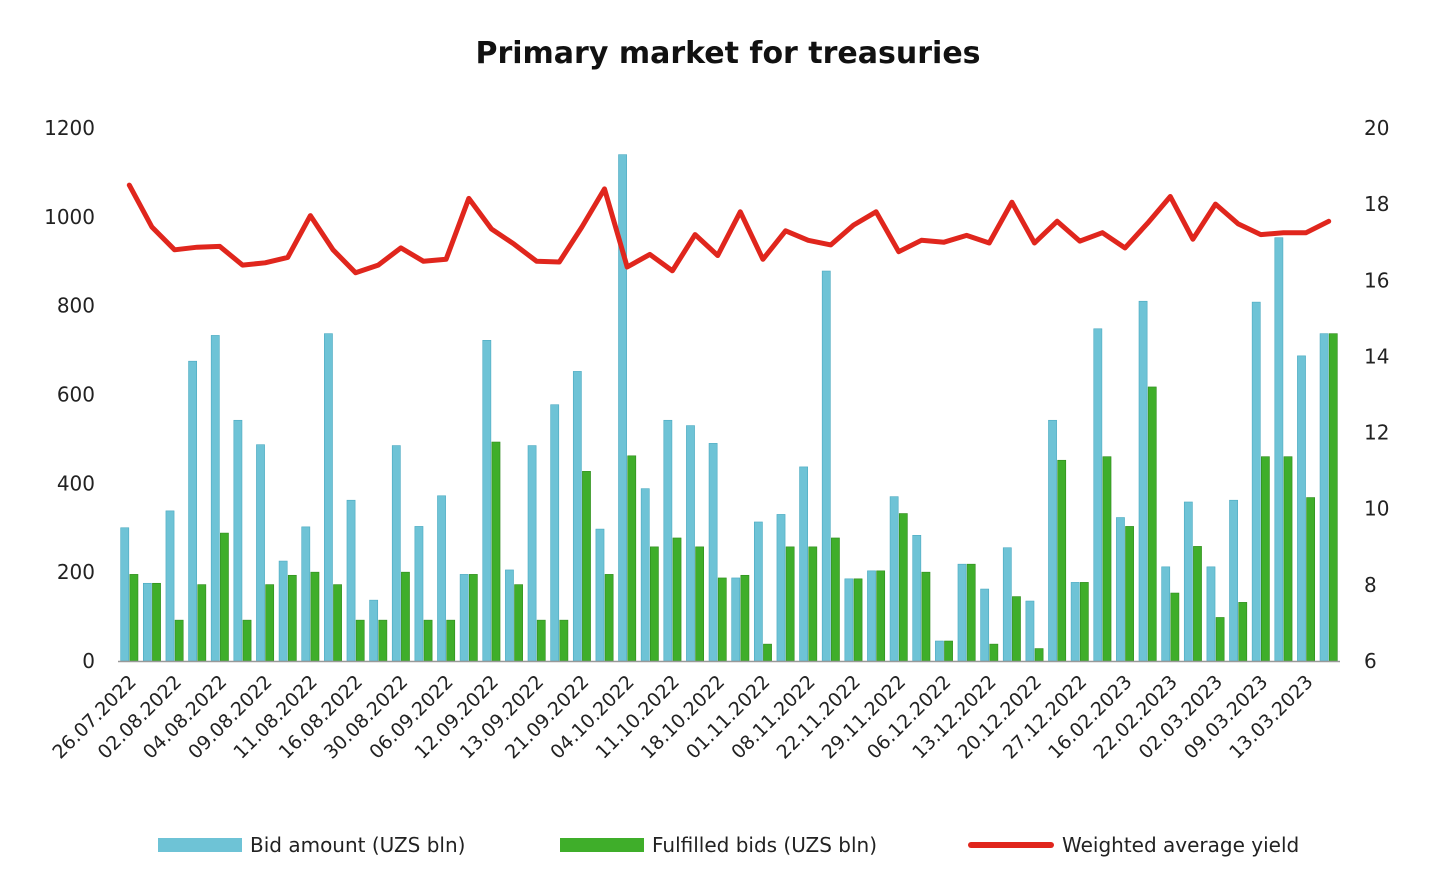 This screenshot has height=884, width=1456. Describe the element at coordinates (1133, 845) in the screenshot. I see `legend-item-weighted-average-yield: Weighted average yield` at that location.